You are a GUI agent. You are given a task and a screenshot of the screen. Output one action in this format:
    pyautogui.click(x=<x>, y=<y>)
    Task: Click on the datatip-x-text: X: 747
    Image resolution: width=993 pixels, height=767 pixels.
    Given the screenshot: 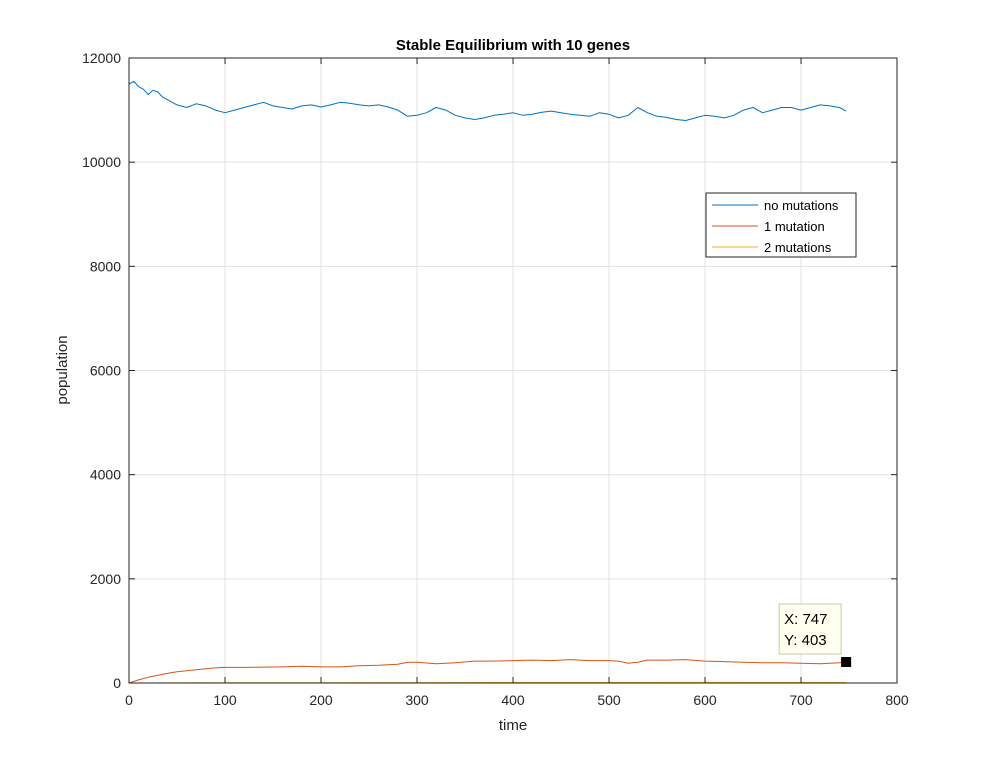 What is the action you would take?
    pyautogui.click(x=805, y=619)
    